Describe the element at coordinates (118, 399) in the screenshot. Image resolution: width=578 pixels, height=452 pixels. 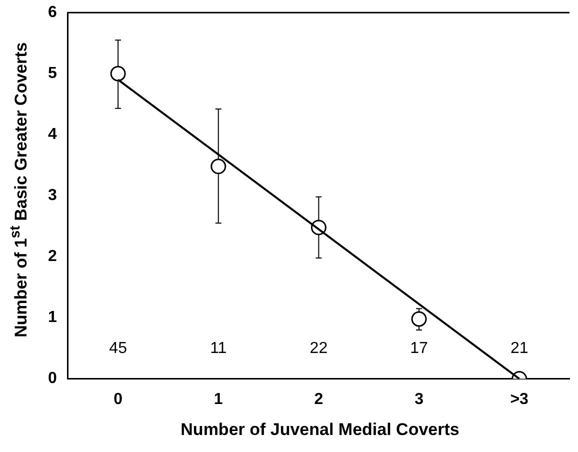
I see `x-tick-label: 0` at that location.